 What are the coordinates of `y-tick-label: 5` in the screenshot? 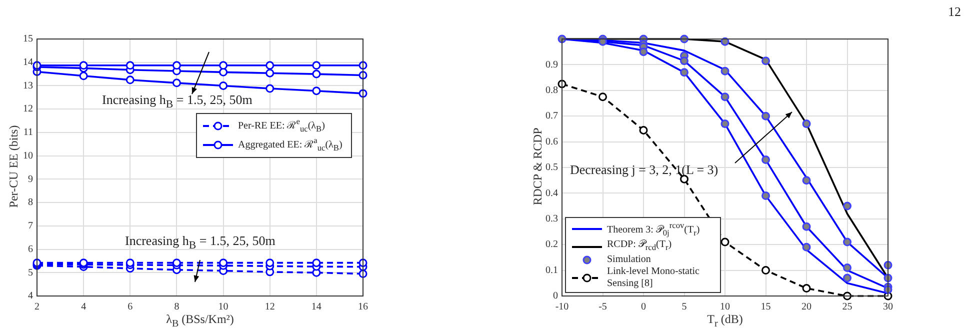 It's located at (30, 272).